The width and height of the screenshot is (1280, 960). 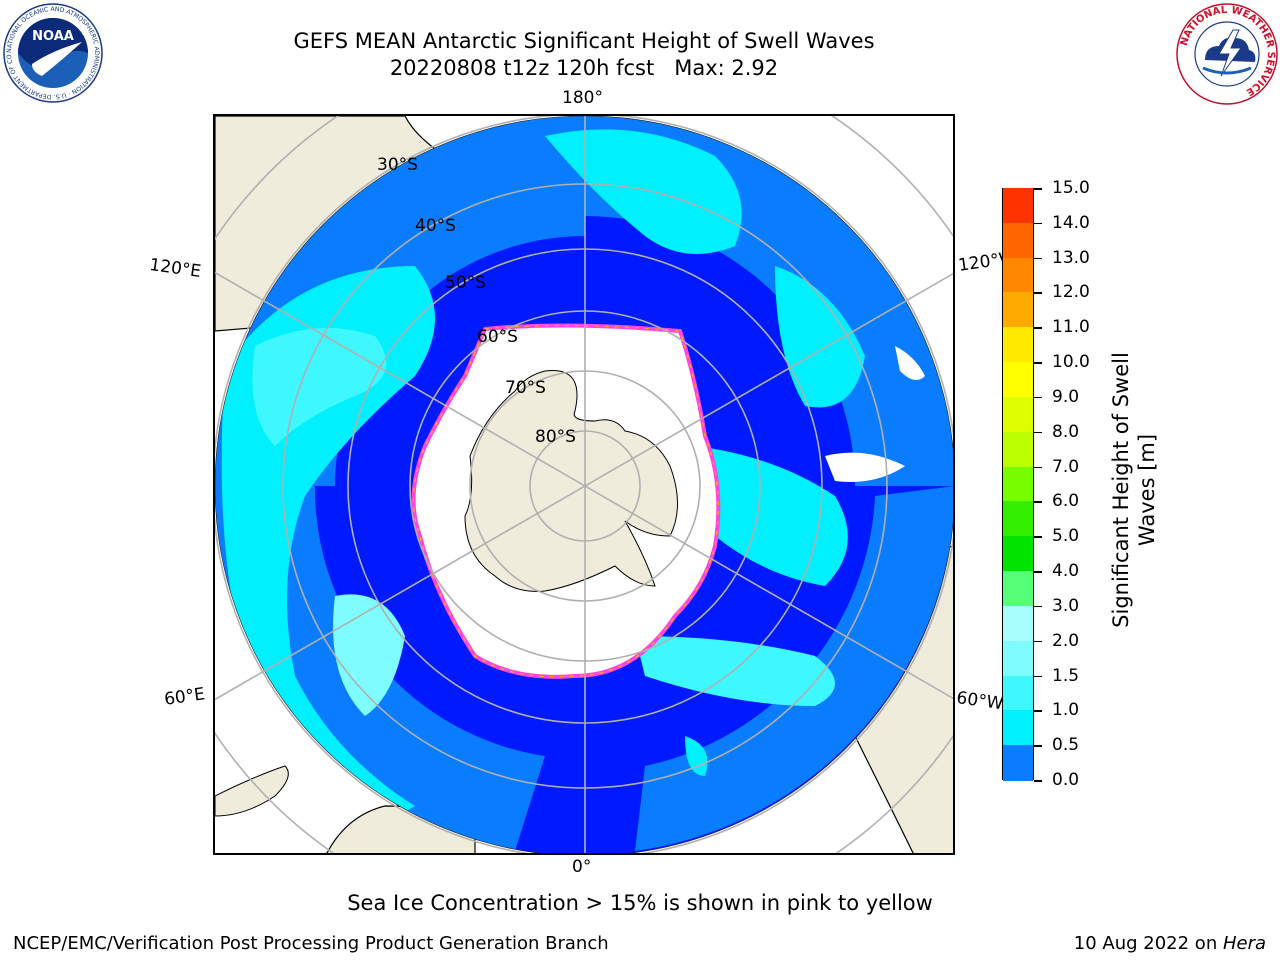 What do you see at coordinates (1227, 54) in the screenshot?
I see `nws-logo: NATIONAL WEATHER SERVICE` at bounding box center [1227, 54].